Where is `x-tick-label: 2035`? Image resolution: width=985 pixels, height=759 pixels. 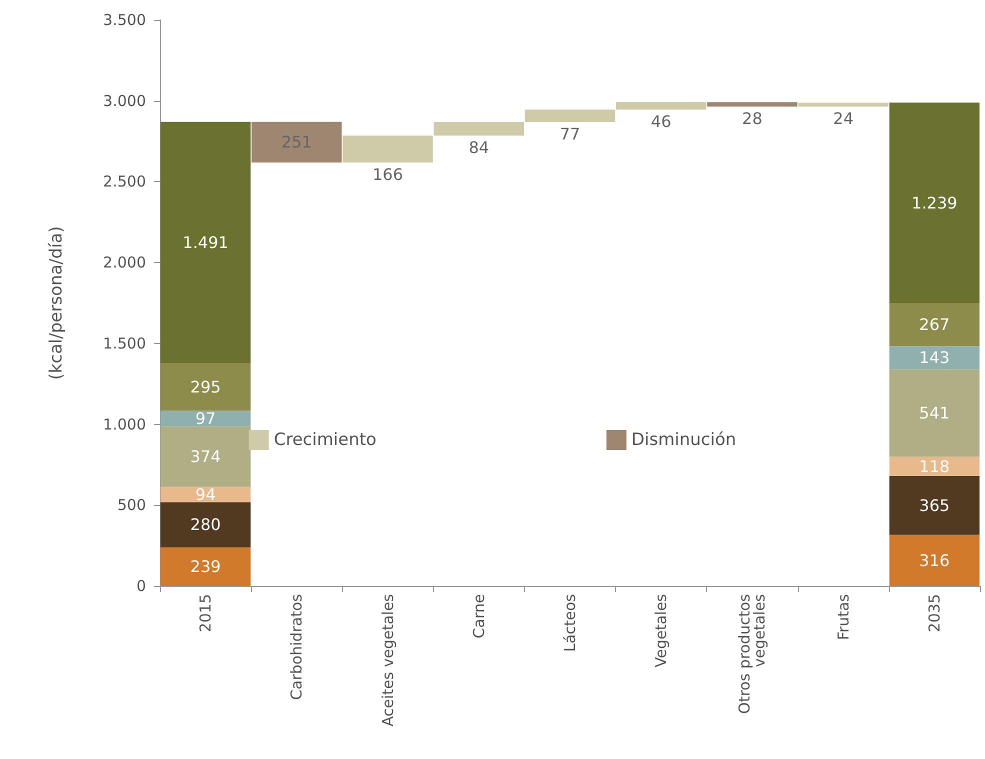 x-tick-label: 2035 is located at coordinates (934, 613).